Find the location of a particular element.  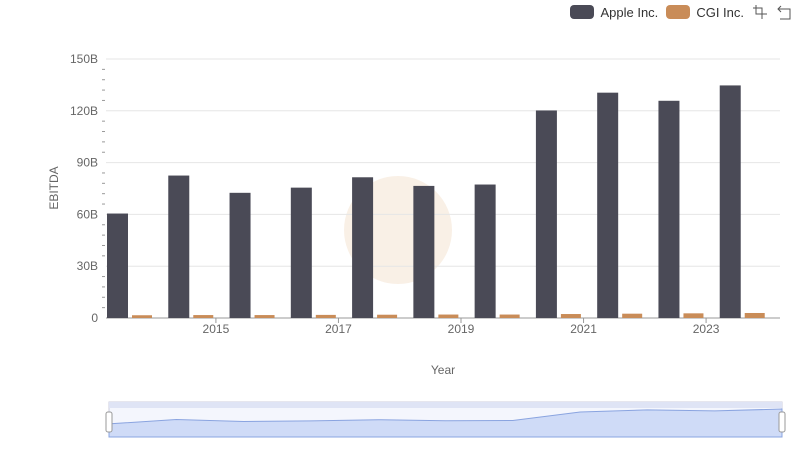

bar-cgi-2014 is located at coordinates (142, 316).